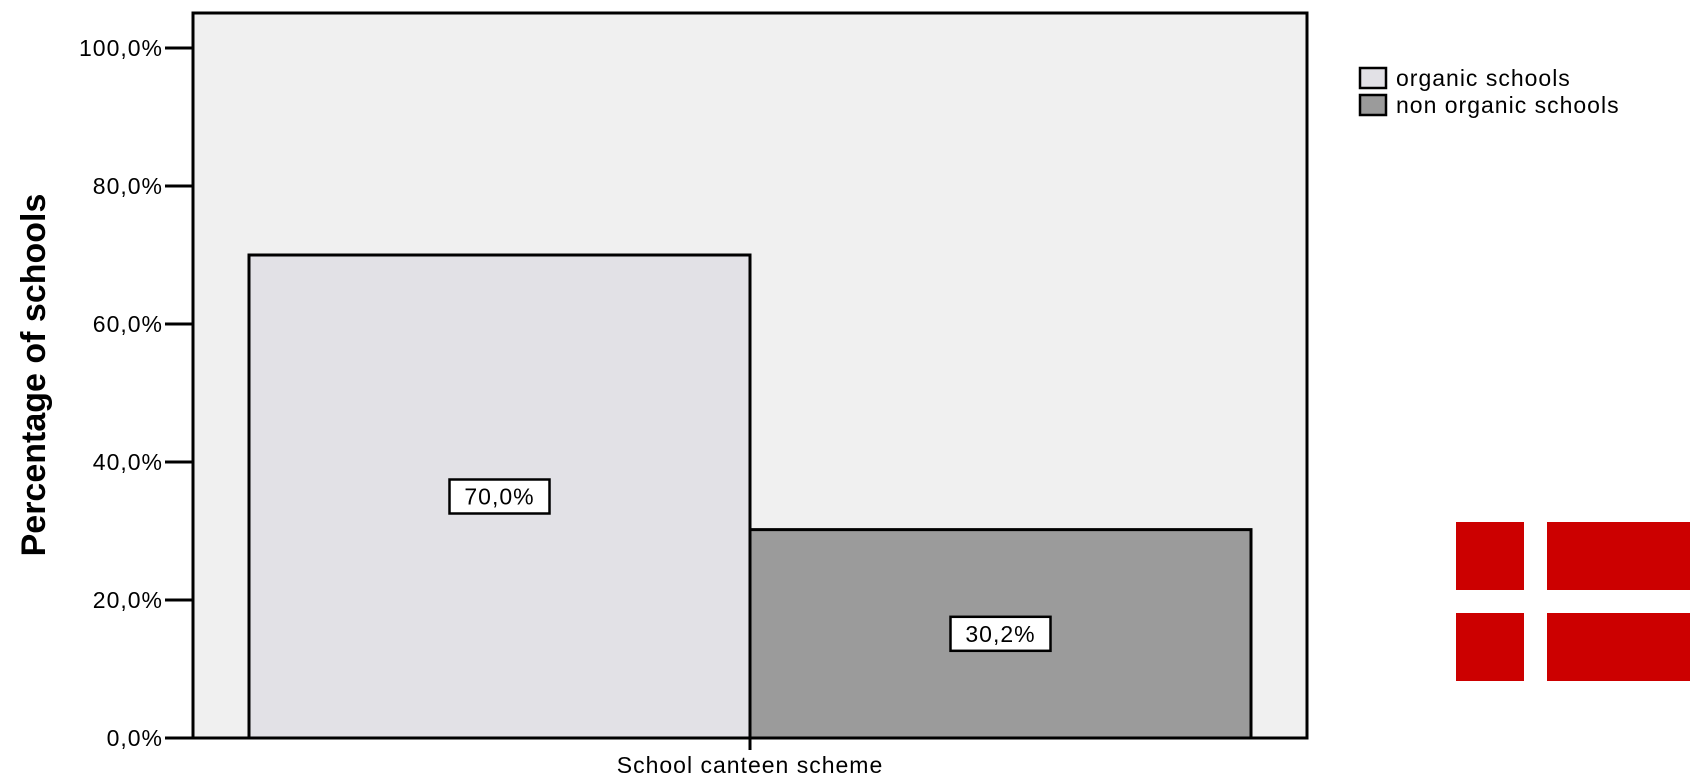  I want to click on data-labels-group: 70,0% 30,2%, so click(750, 565).